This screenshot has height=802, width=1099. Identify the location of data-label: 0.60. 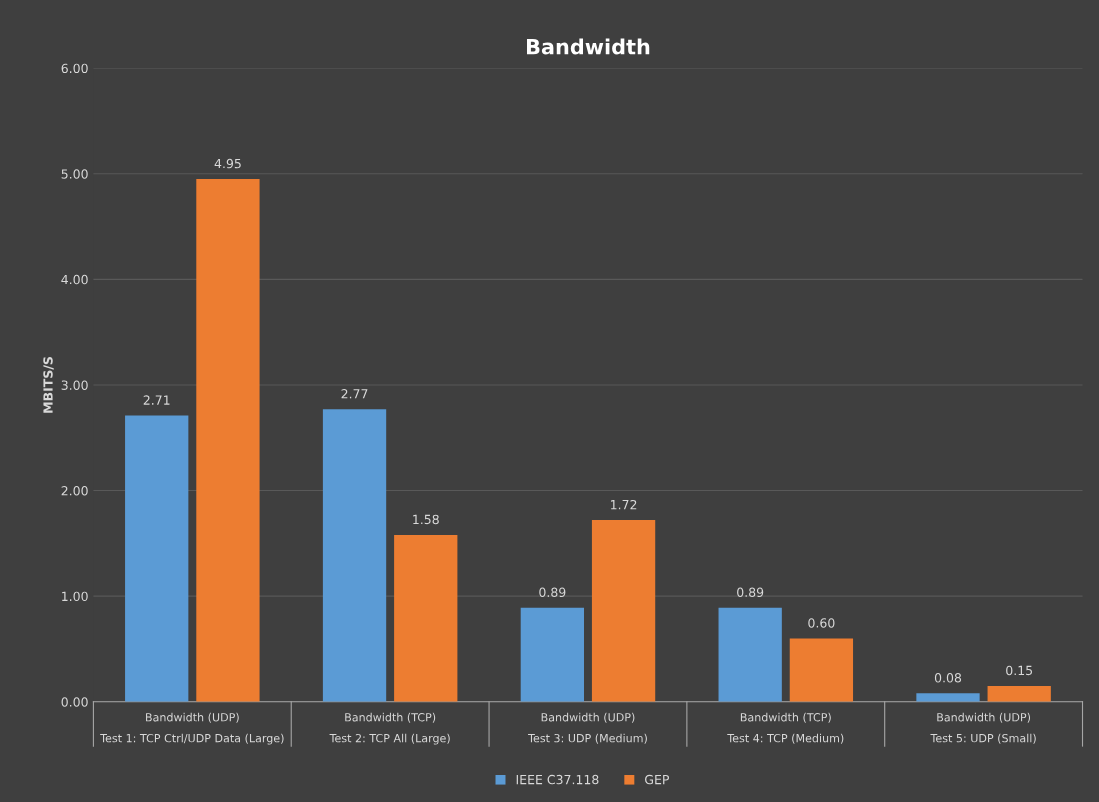
(821, 623).